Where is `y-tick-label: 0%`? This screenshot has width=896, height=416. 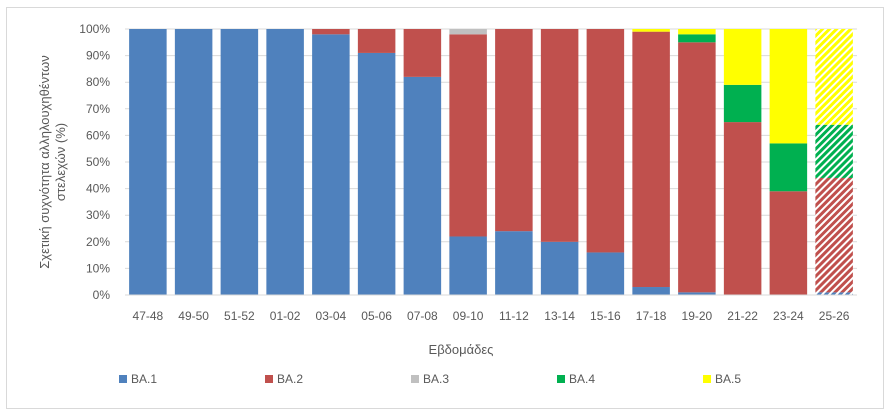
y-tick-label: 0% is located at coordinates (102, 295).